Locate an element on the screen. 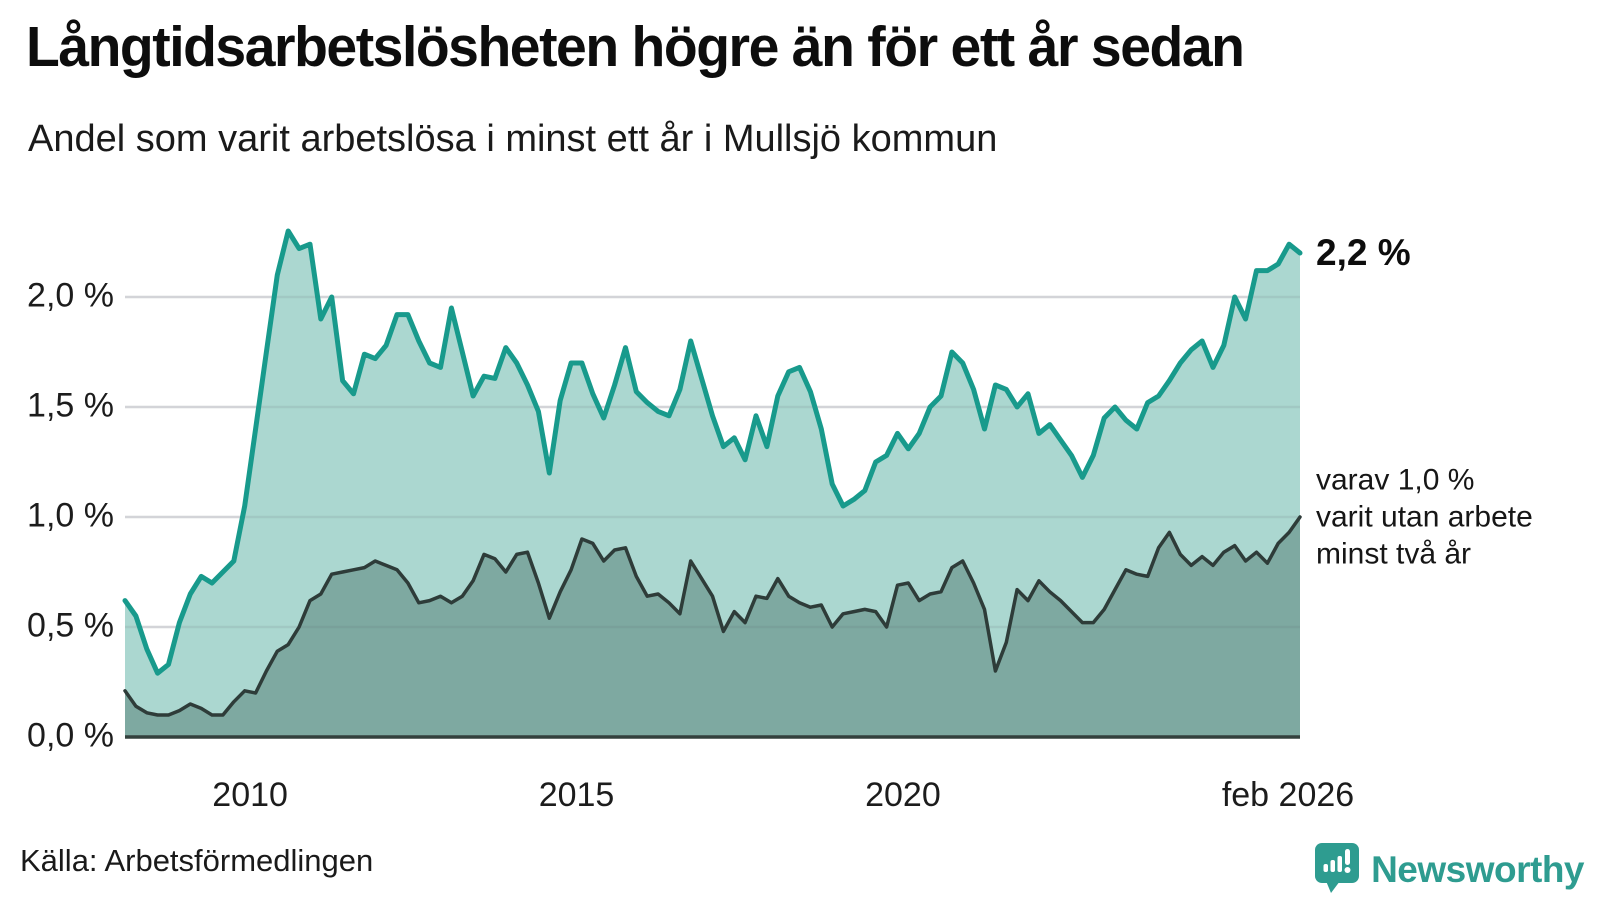 This screenshot has height=900, width=1600. x-tick-label: feb 2026 is located at coordinates (1288, 795).